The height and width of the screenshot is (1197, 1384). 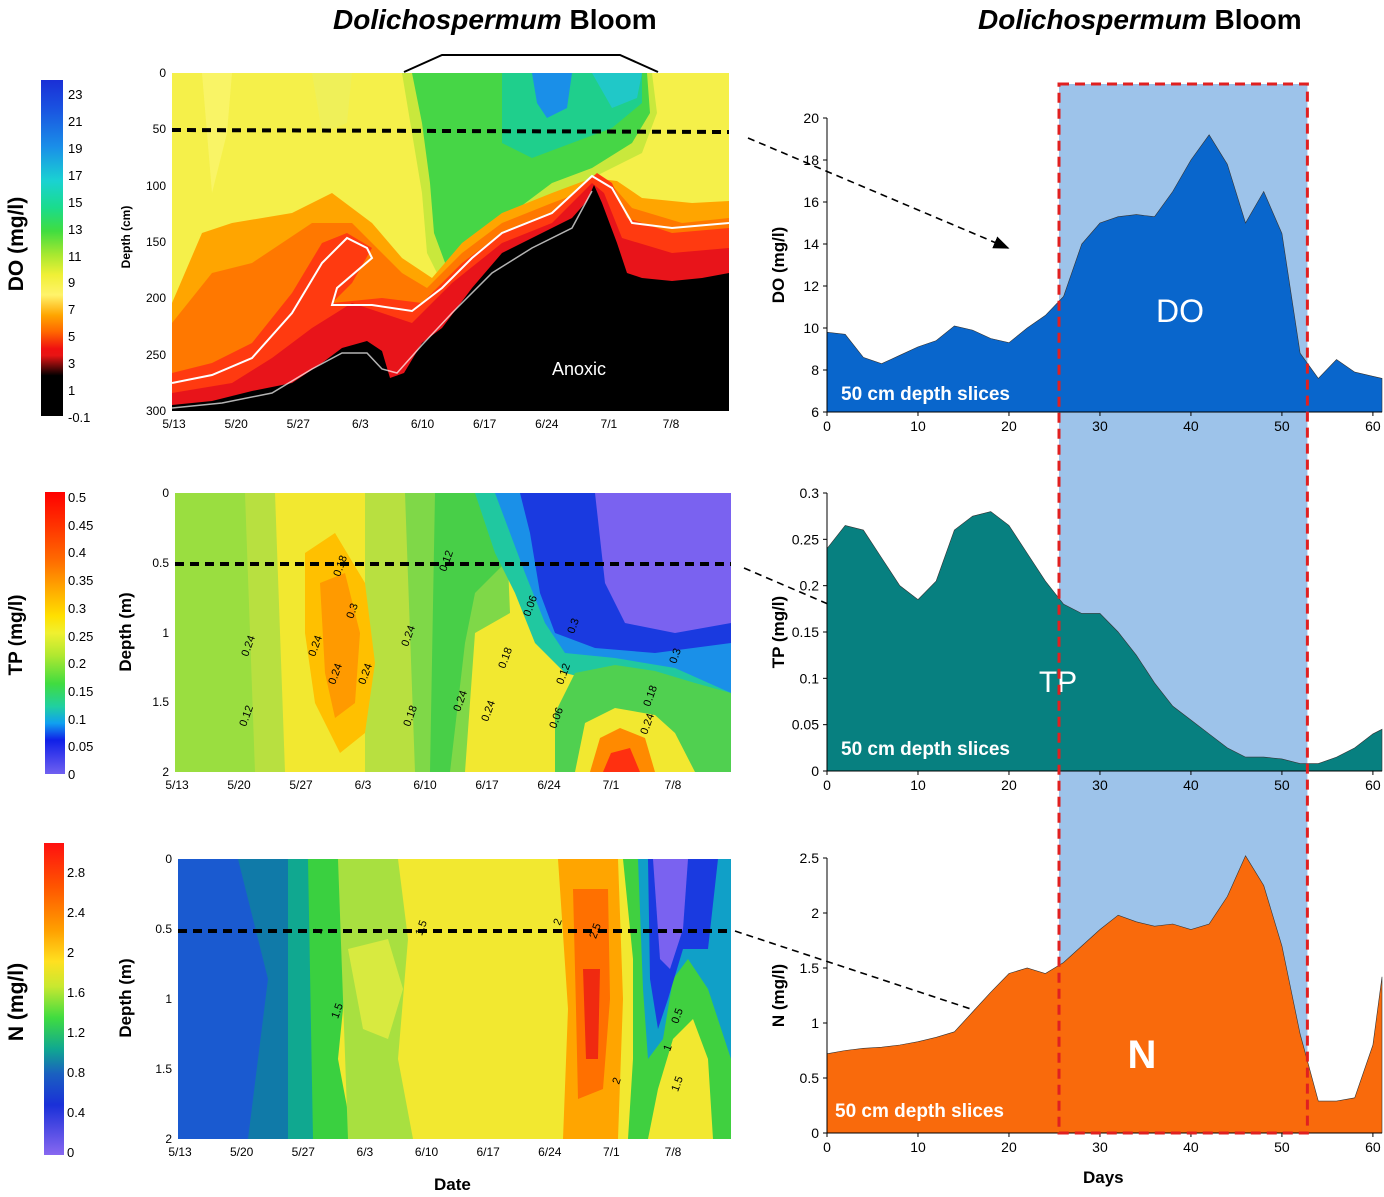 What do you see at coordinates (177, 785) in the screenshot?
I see `tp-heatmap-xtick: 5/13` at bounding box center [177, 785].